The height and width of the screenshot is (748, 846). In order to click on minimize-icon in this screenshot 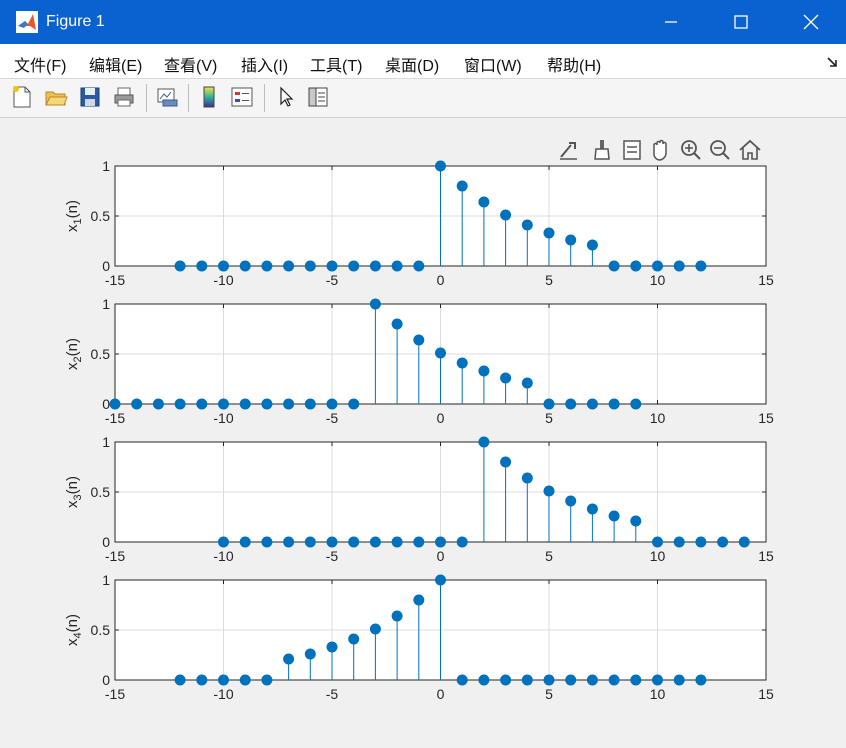, I will do `click(671, 22)`.